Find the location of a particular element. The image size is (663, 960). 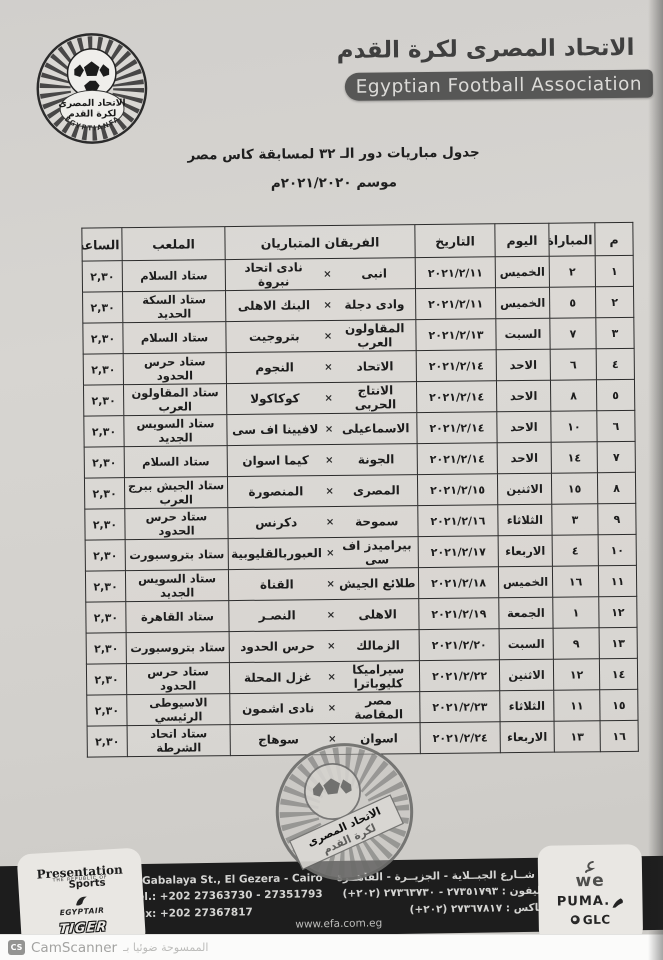

match-serial: ٦ is located at coordinates (616, 426).